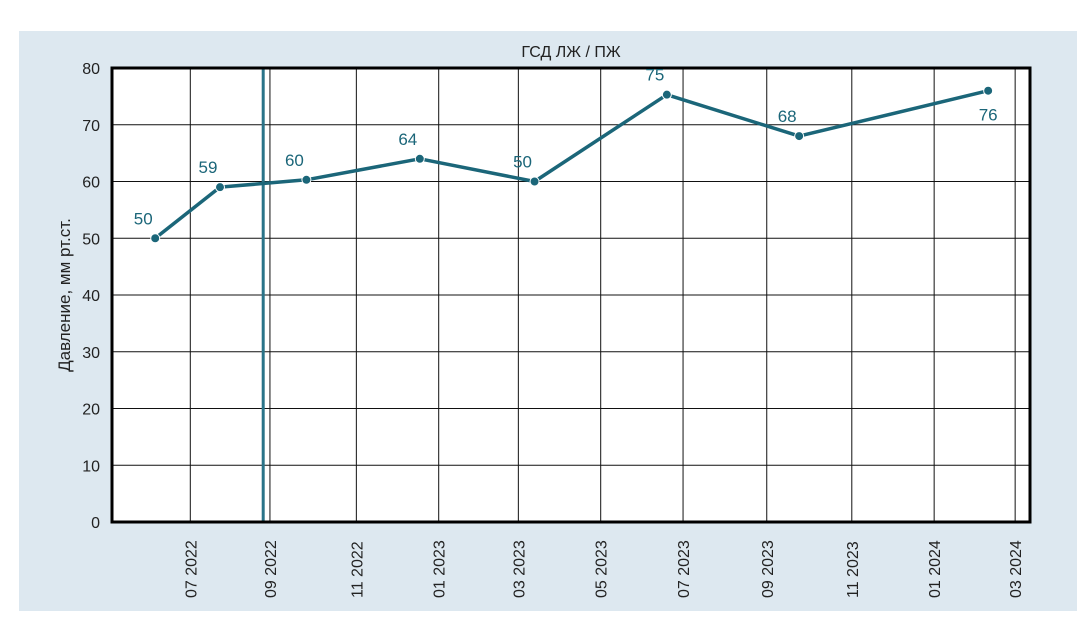  What do you see at coordinates (684, 569) in the screenshot?
I see `x-tick-label: 07 2023` at bounding box center [684, 569].